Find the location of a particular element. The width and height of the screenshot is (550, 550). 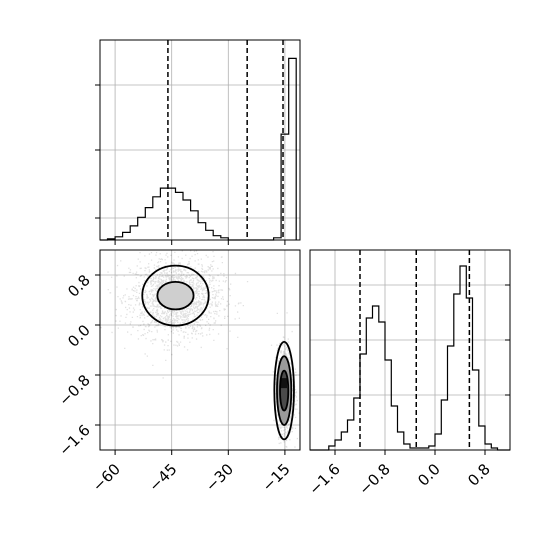

x-tick-label: −0.8 is located at coordinates (374, 479).